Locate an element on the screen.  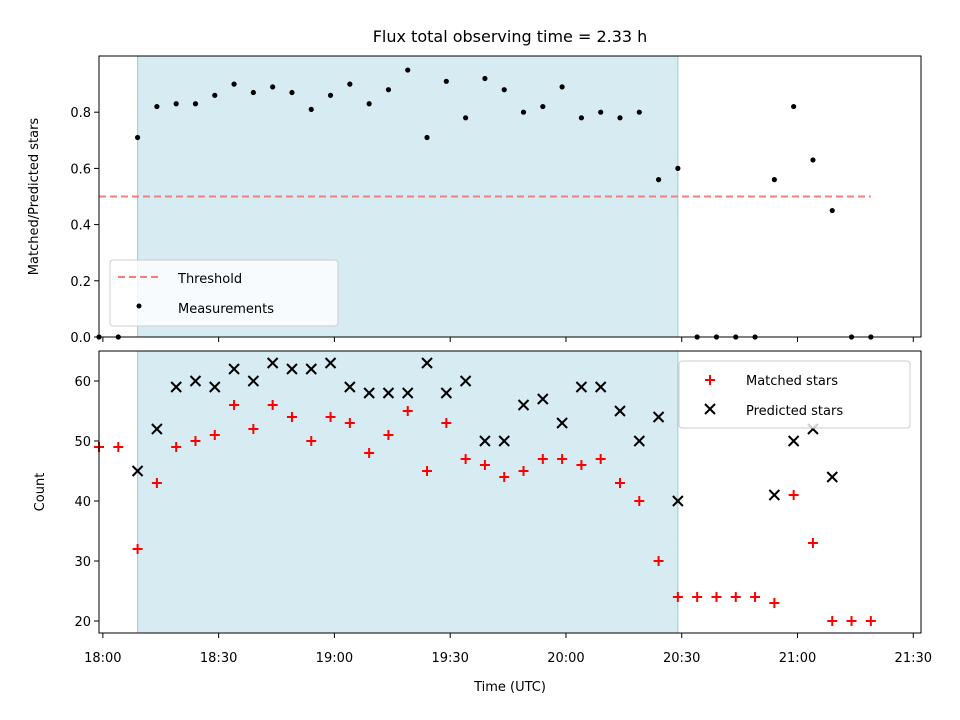
ratio-legend: Threshold Measurements is located at coordinates (224, 293).